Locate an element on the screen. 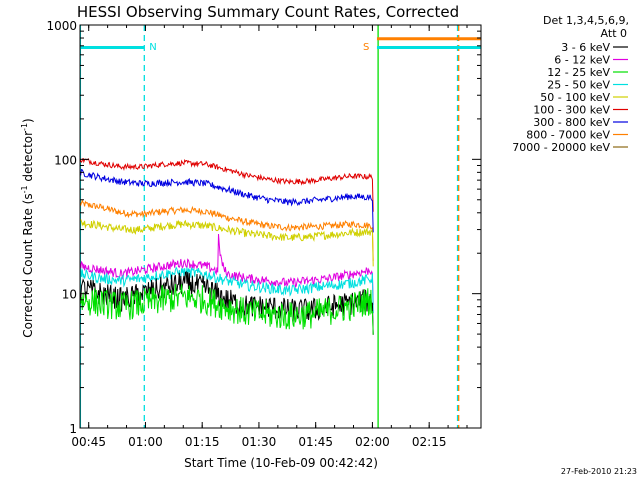  legend-label-7: 800 - 7000 keV is located at coordinates (568, 135).